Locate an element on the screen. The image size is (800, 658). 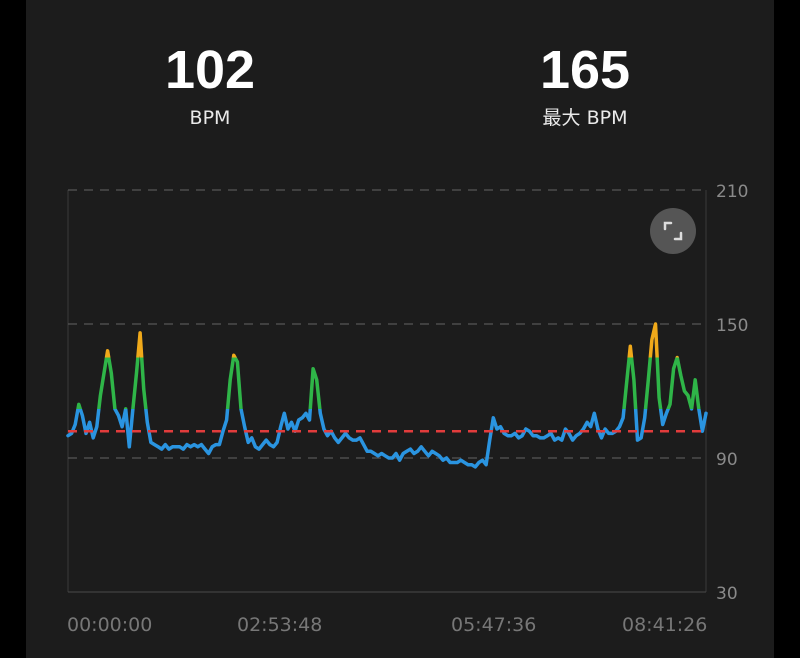
expand-icon is located at coordinates (673, 231).